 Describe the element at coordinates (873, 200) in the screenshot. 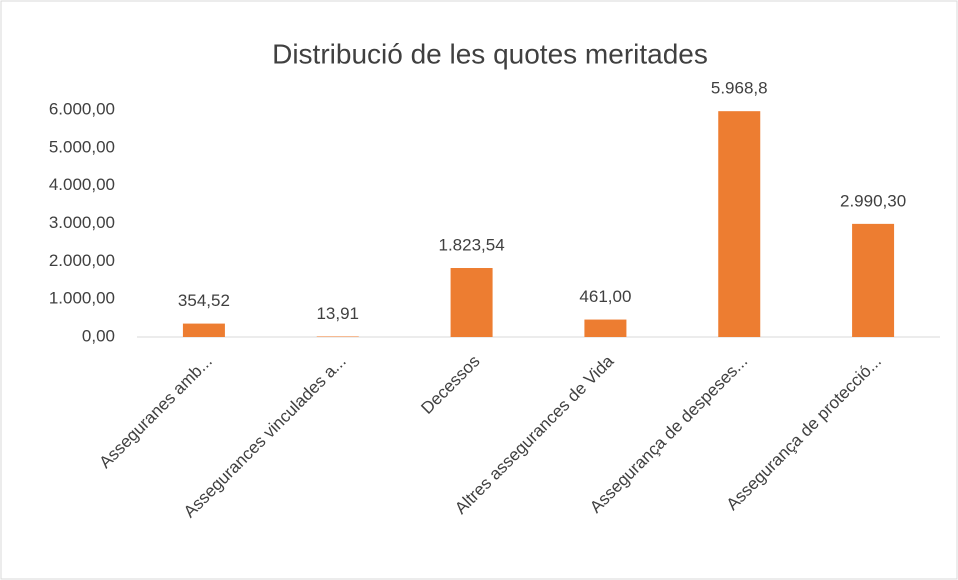

I see `data-label: 2.990,30` at that location.